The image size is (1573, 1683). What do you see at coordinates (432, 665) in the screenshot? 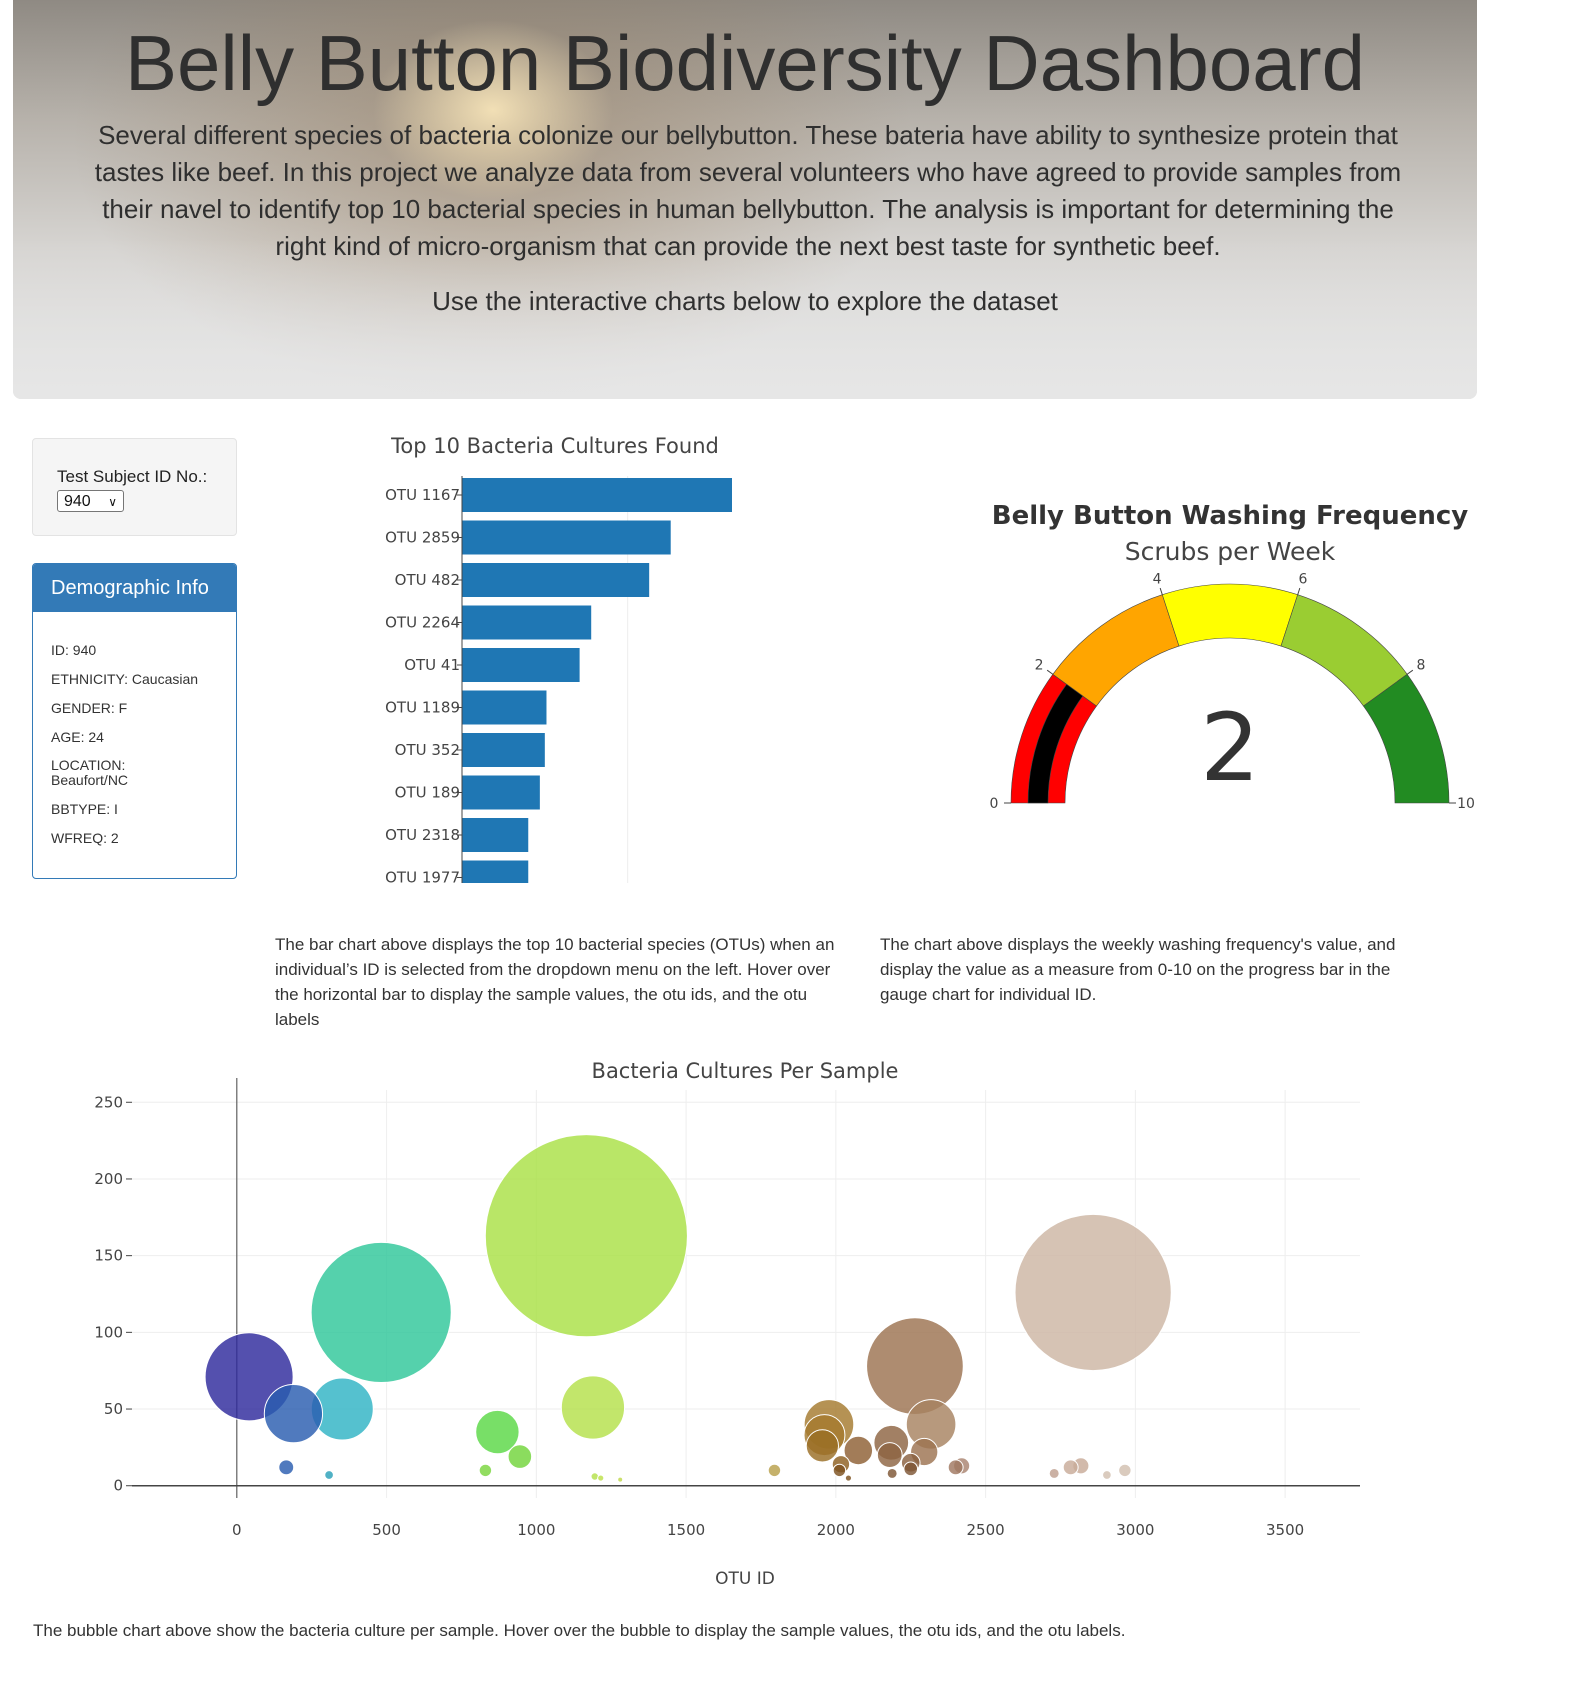
I see `bar-category-label-4: OTU 41` at bounding box center [432, 665].